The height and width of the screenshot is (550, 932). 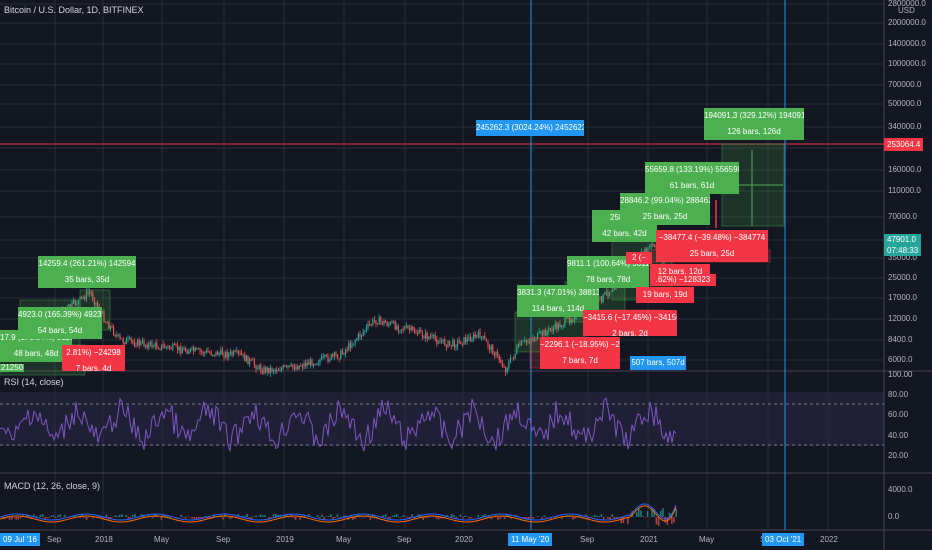 I want to click on measure-card-line-2: 42 bars, 42d, so click(x=624, y=233).